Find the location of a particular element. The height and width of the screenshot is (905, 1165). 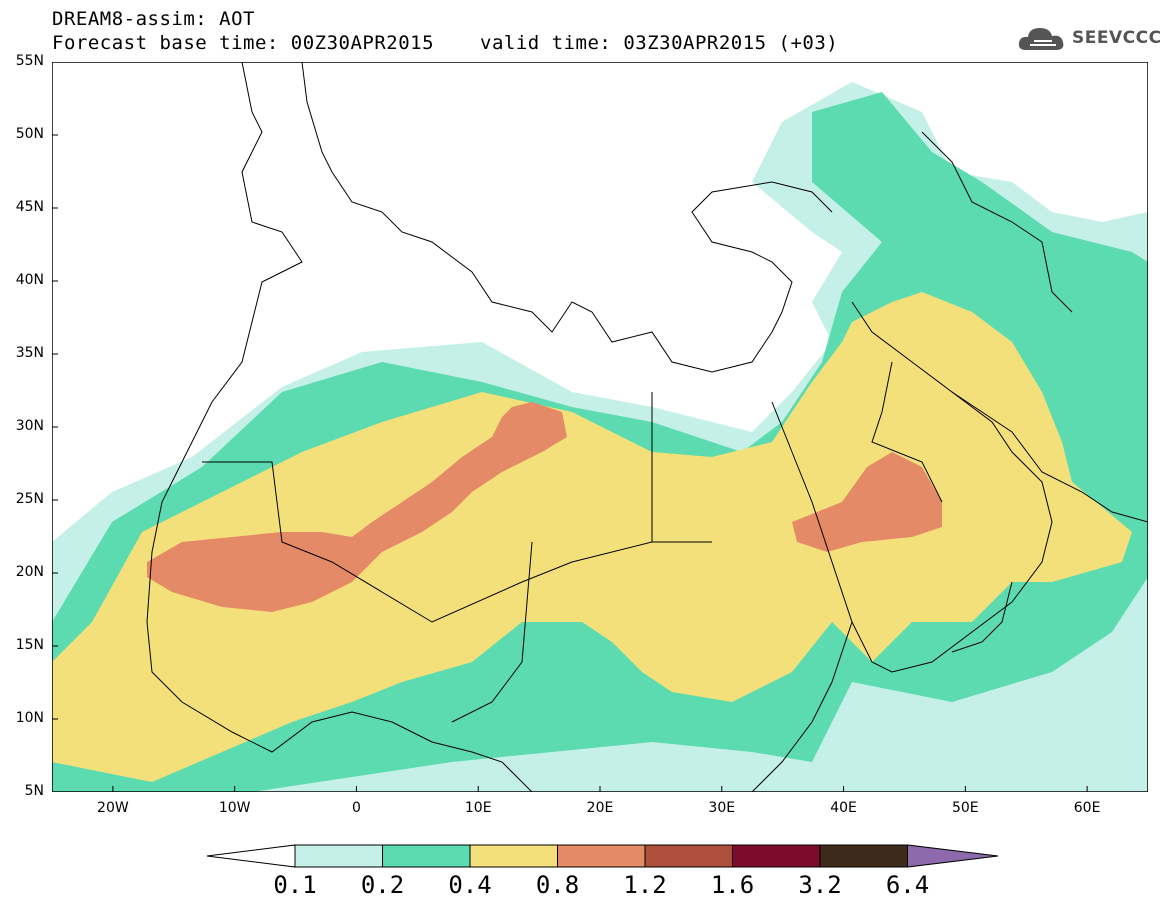

aot-band-0.8 is located at coordinates (357, 507).